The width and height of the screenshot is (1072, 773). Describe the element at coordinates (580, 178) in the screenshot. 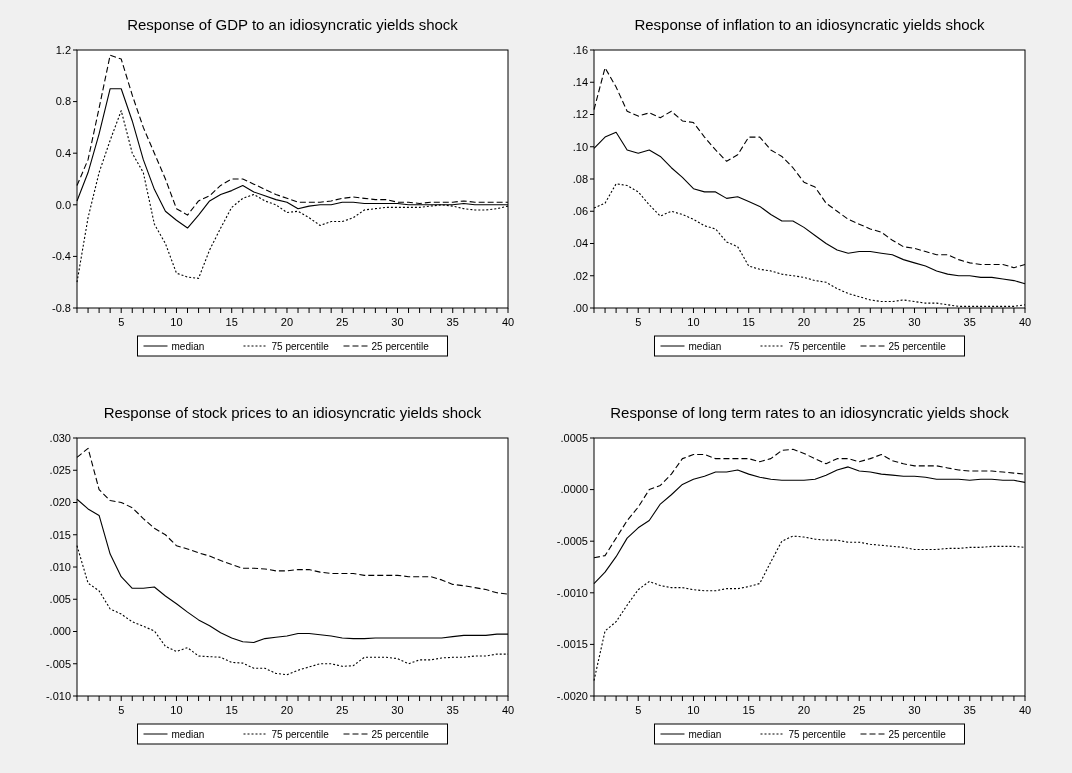

I see `y-tick-label: .08` at that location.